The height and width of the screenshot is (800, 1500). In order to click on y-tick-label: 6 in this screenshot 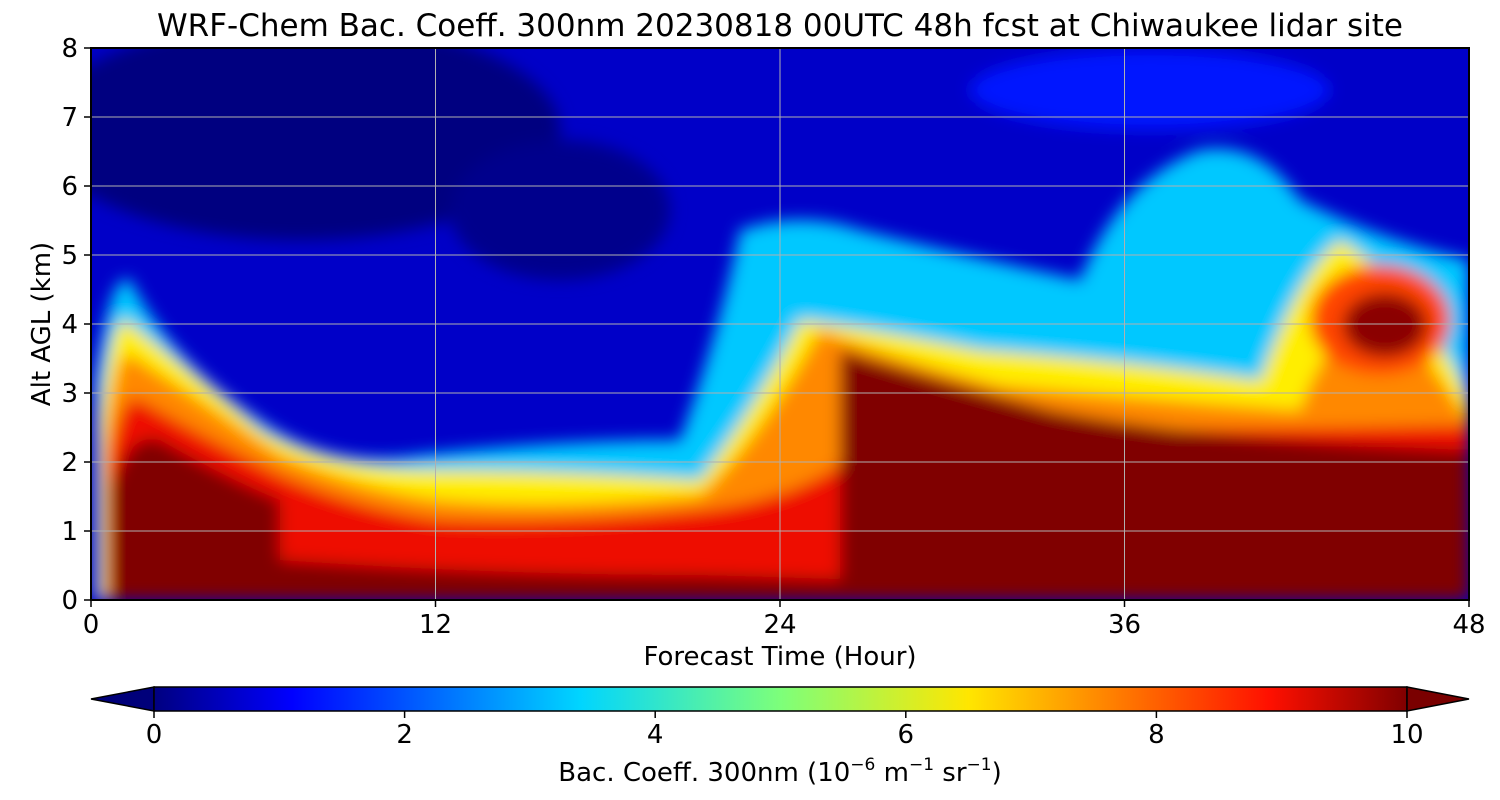, I will do `click(69, 187)`.